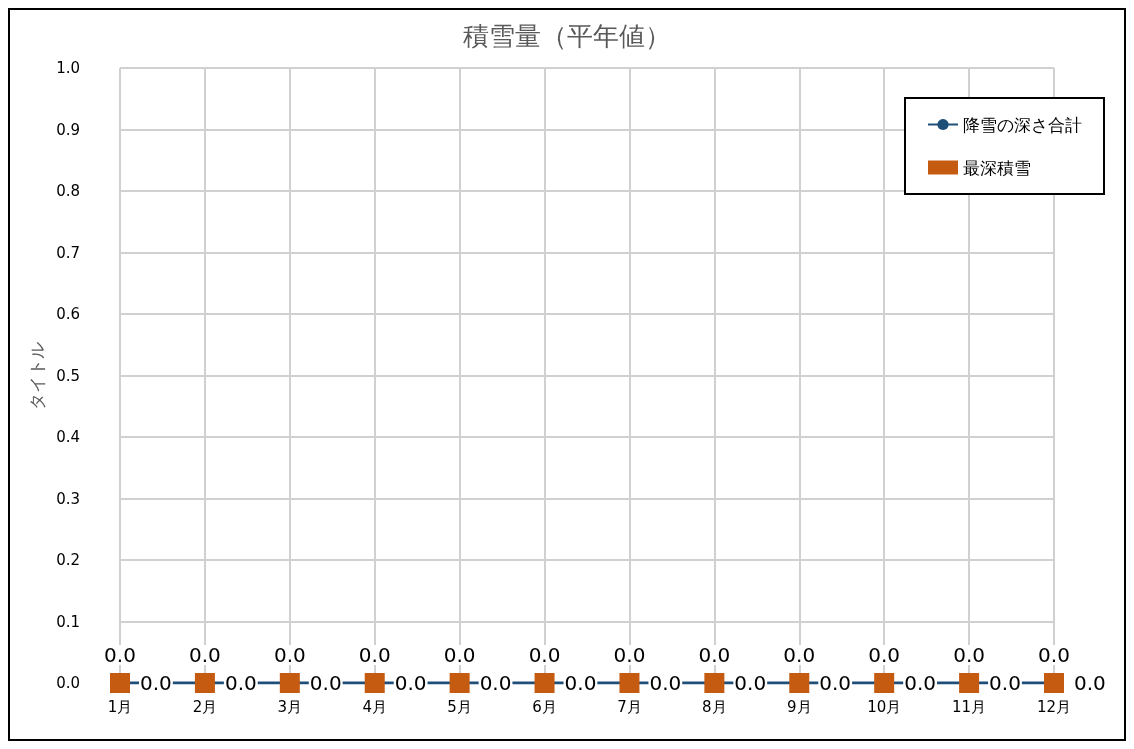  Describe the element at coordinates (68, 375) in the screenshot. I see `y-tick-label: 0.5` at that location.